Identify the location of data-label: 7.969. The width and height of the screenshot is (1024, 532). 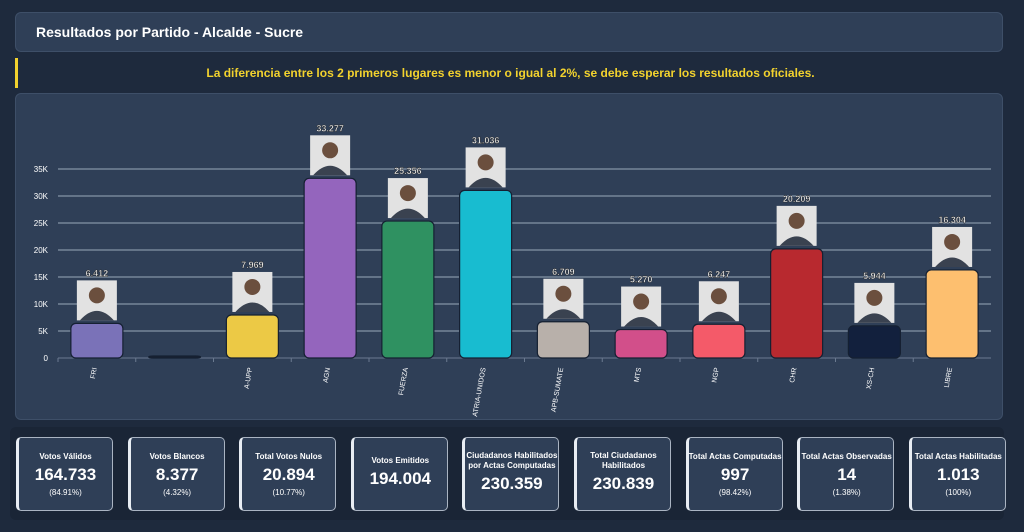
(252, 265).